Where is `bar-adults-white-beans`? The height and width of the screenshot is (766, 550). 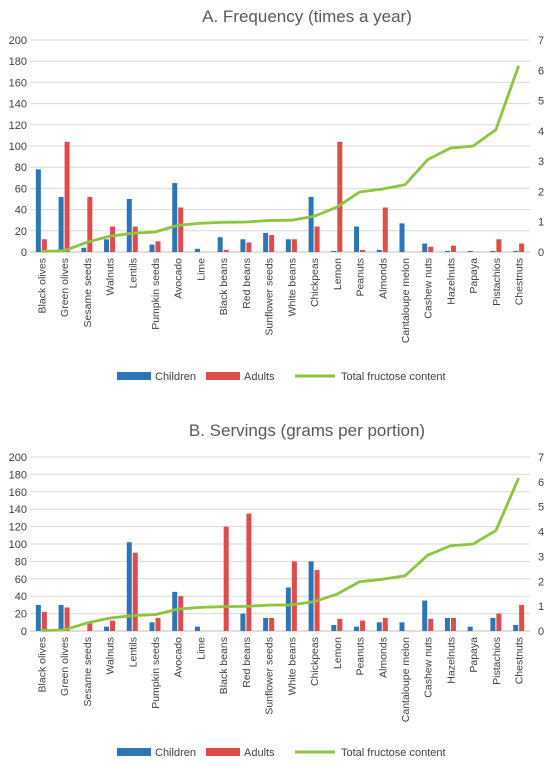 bar-adults-white-beans is located at coordinates (294, 596).